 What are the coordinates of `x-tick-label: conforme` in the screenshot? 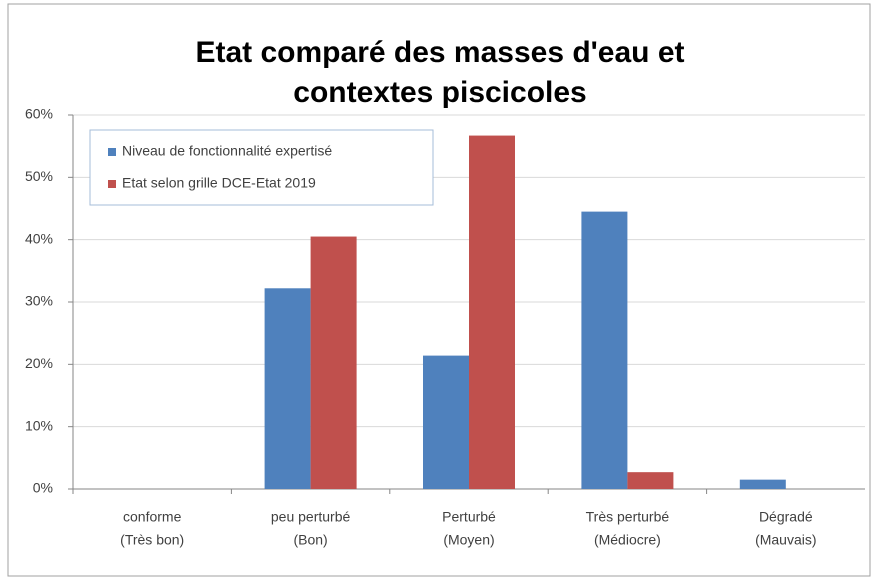 It's located at (152, 517).